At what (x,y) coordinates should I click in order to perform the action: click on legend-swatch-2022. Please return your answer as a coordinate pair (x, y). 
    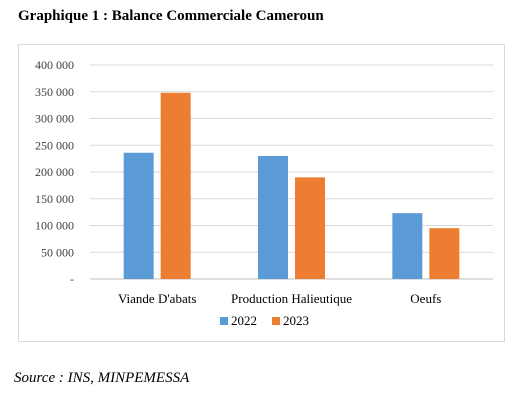
    Looking at the image, I should click on (224, 321).